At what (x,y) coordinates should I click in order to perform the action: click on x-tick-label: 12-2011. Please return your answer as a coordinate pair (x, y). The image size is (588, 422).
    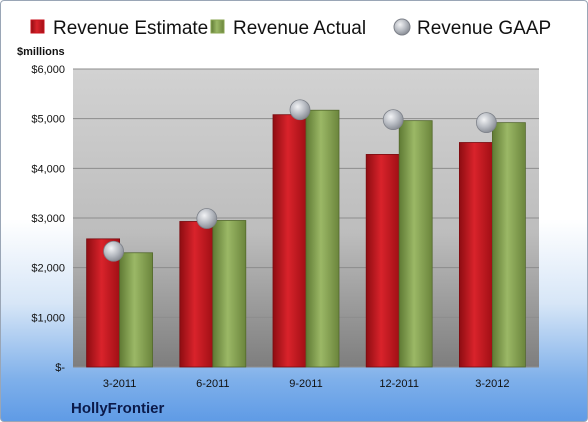
    Looking at the image, I should click on (399, 384).